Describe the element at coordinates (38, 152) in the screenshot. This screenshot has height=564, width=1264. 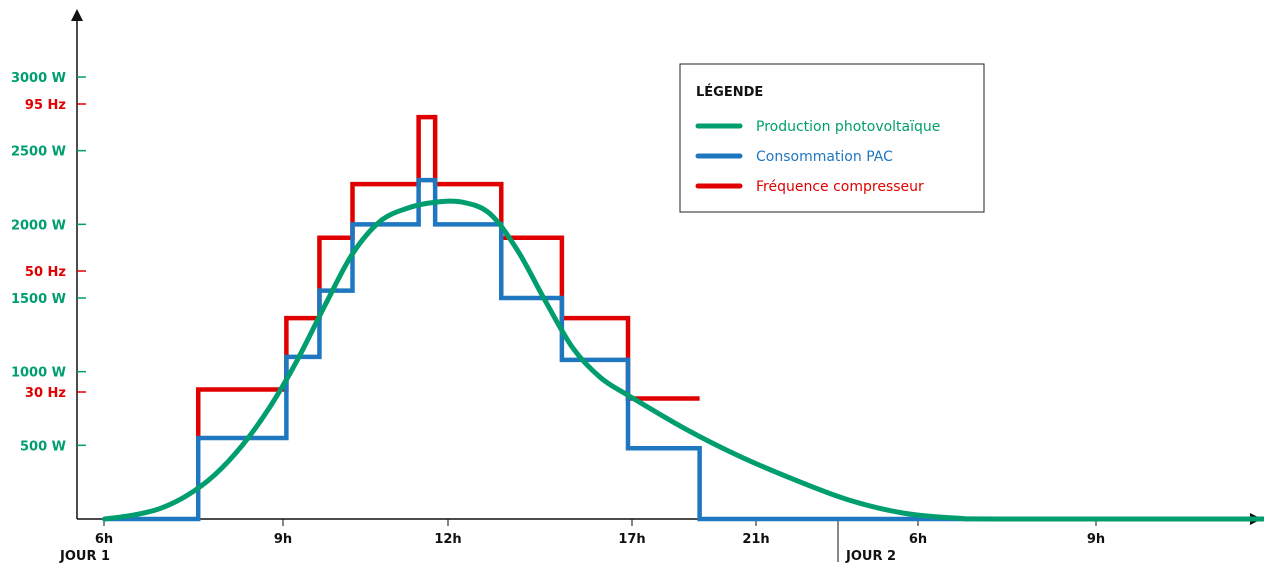
I see `y-tick-label-power: 2500 W` at that location.